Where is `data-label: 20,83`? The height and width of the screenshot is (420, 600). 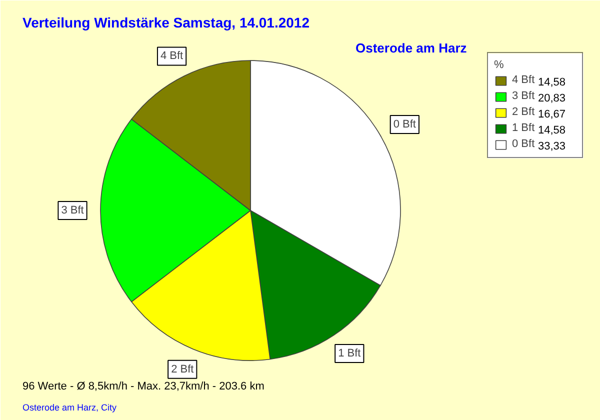 data-label: 20,83 is located at coordinates (552, 98).